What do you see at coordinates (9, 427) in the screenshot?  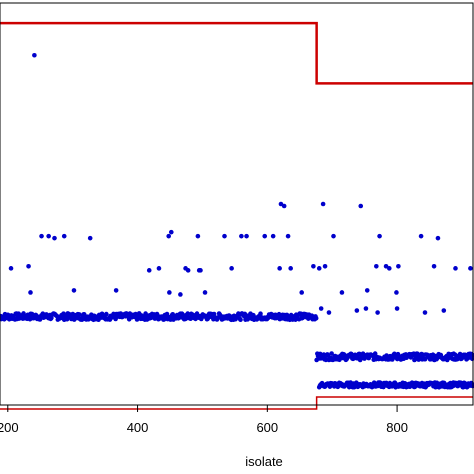 I see `x-tick-label: 200` at bounding box center [9, 427].